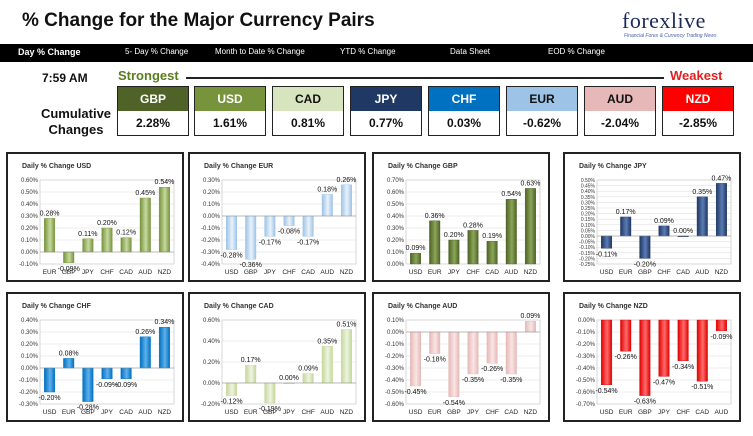  What do you see at coordinates (368, 51) in the screenshot?
I see `nav-ytd-change: YTD % Change` at bounding box center [368, 51].